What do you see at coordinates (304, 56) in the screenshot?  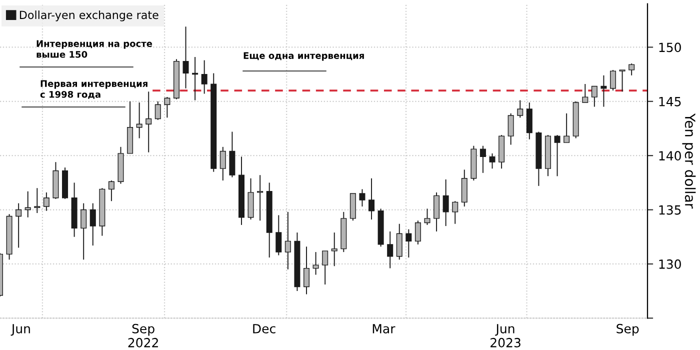 I see `annotation: Еще одна интервенция` at bounding box center [304, 56].